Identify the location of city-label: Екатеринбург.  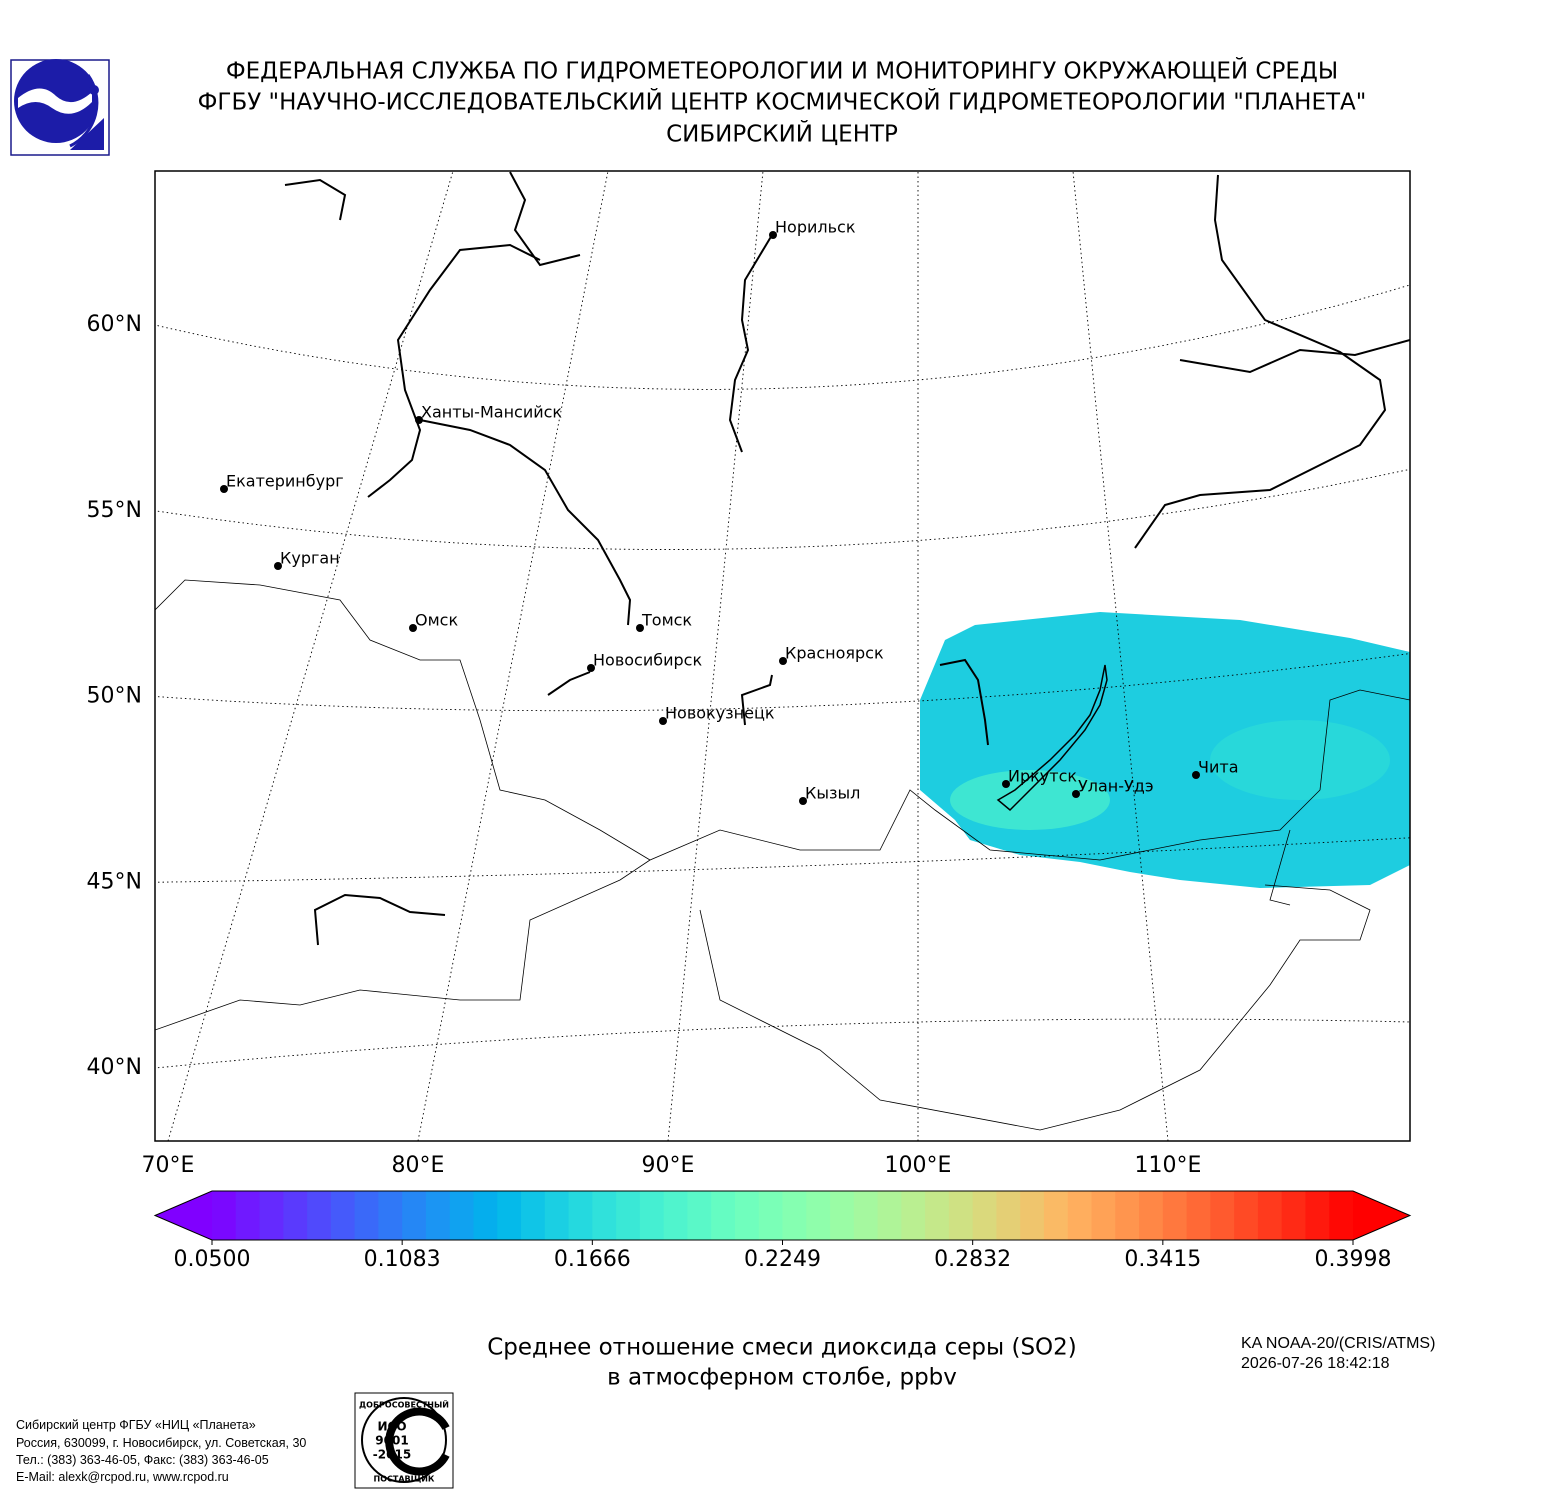
(285, 481).